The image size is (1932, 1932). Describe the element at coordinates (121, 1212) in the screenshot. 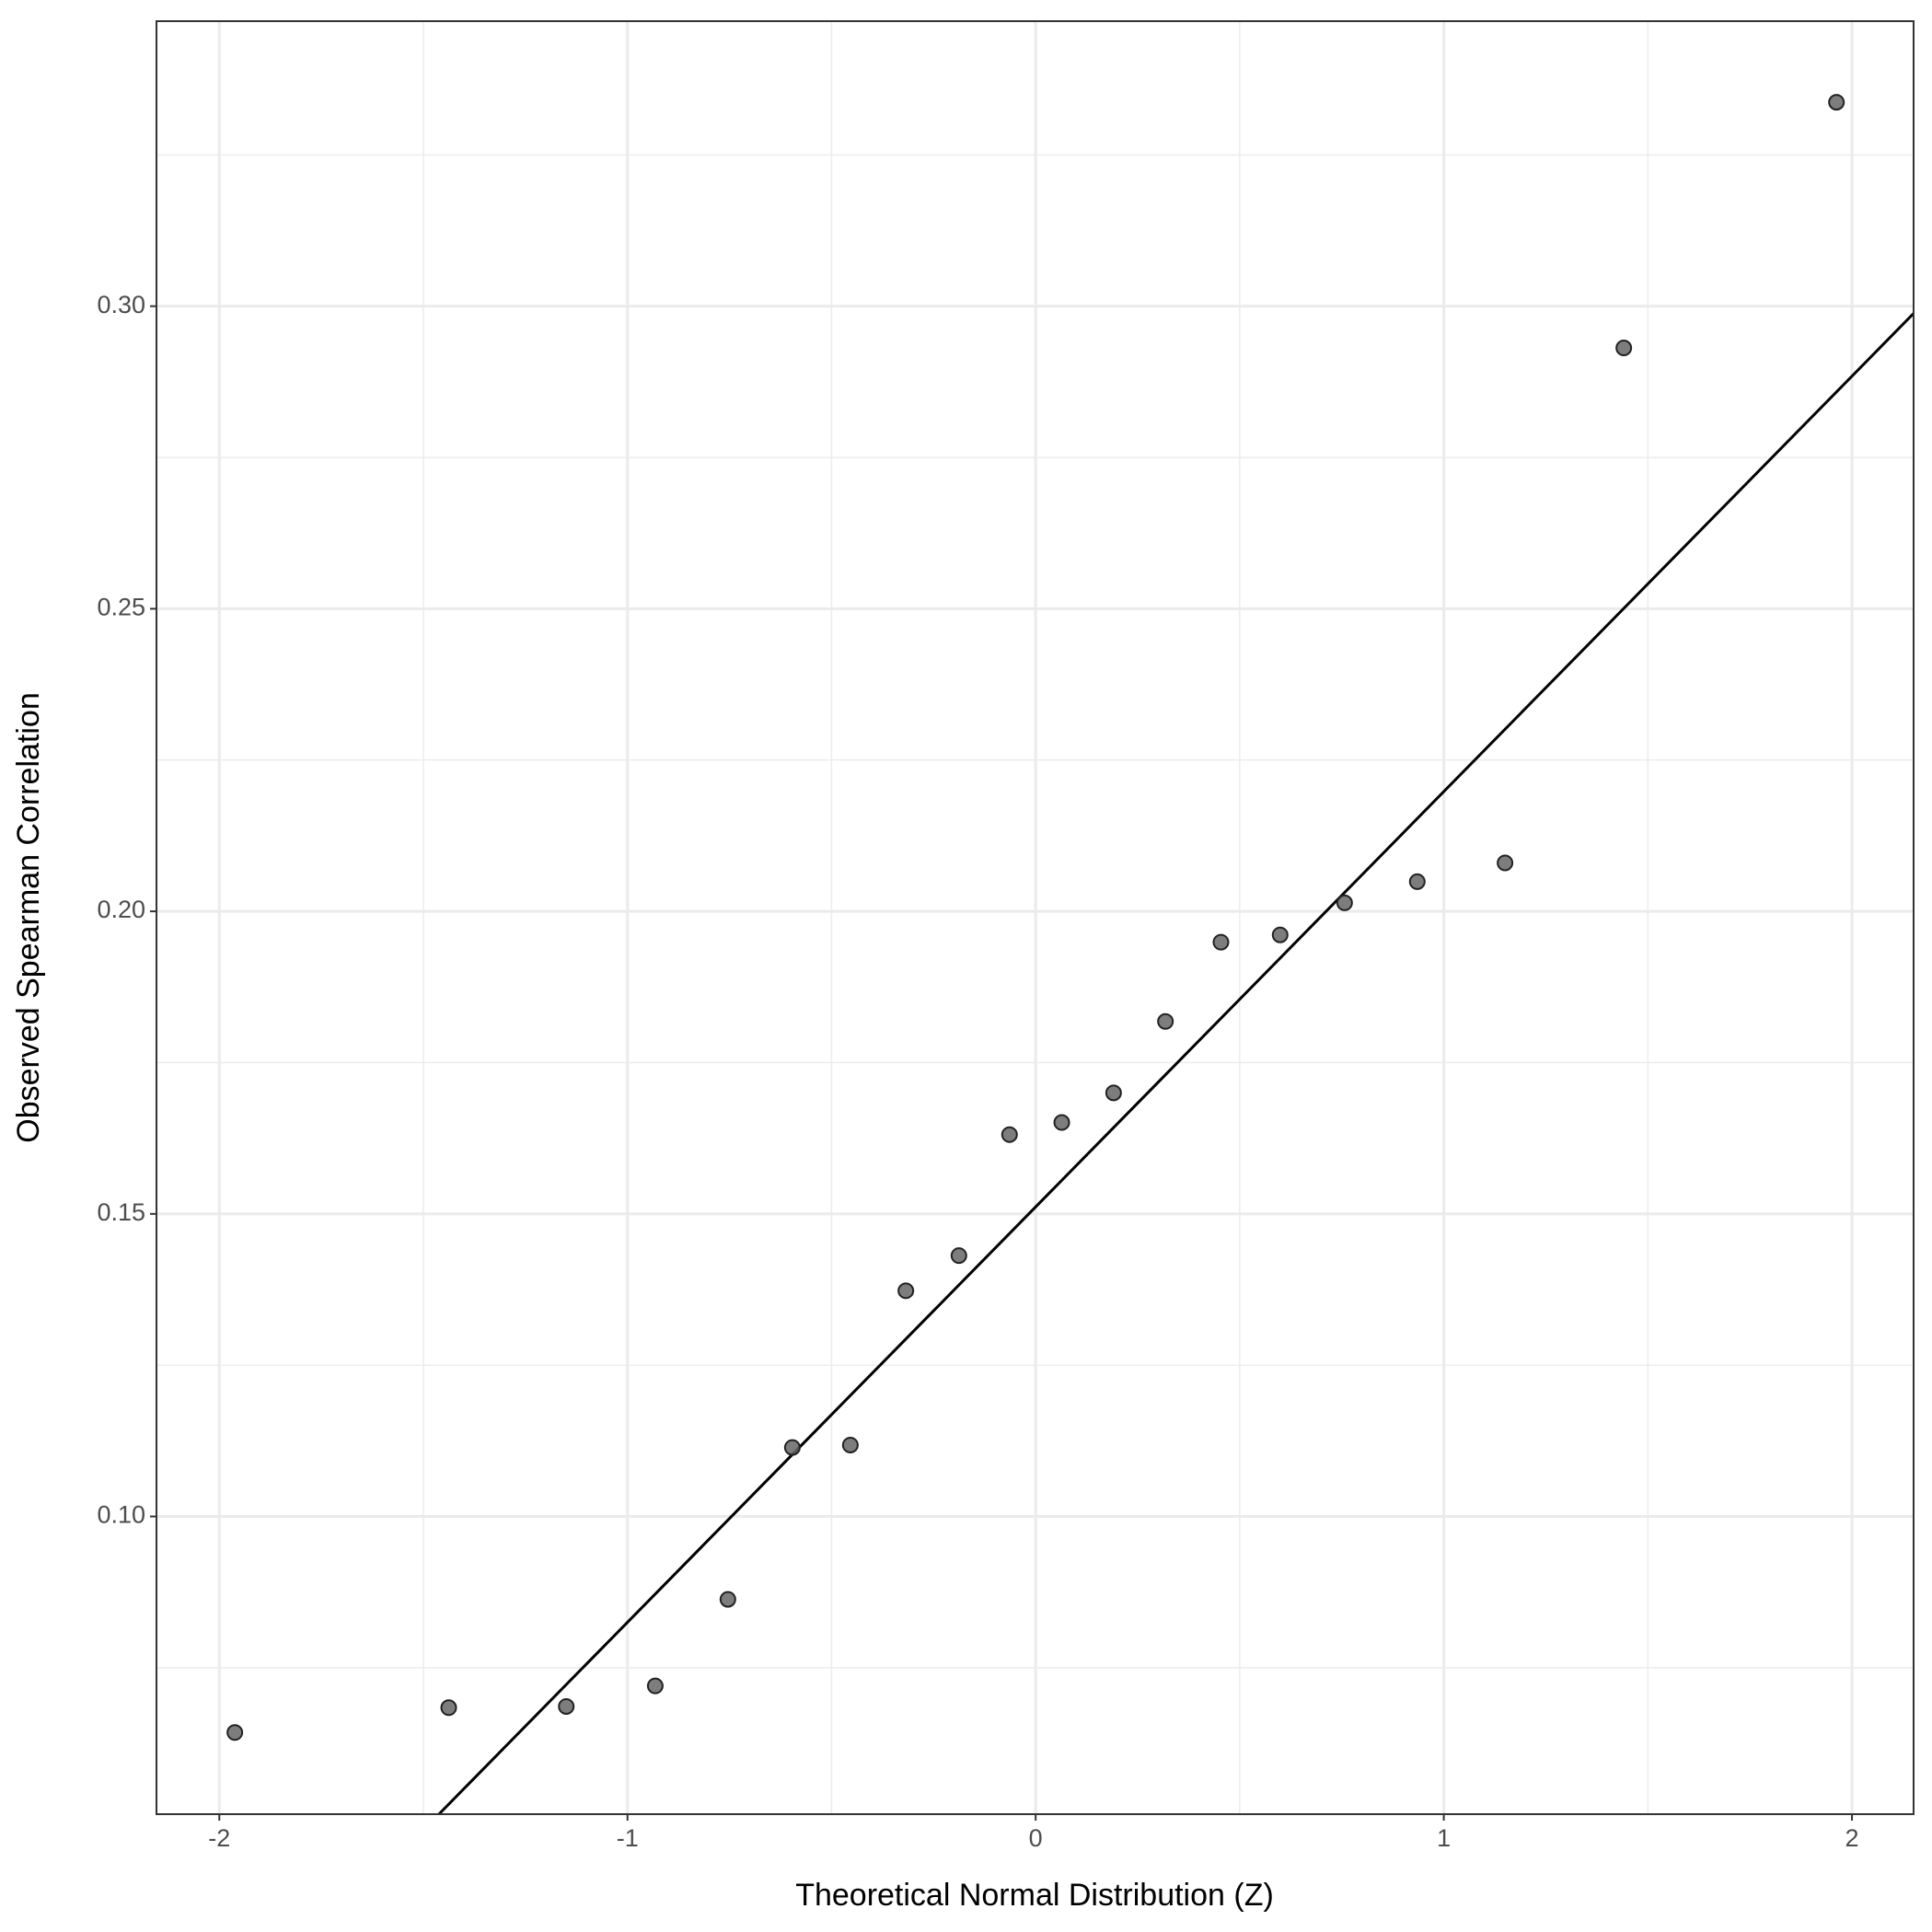

I see `y-tick-label: 0.15` at that location.